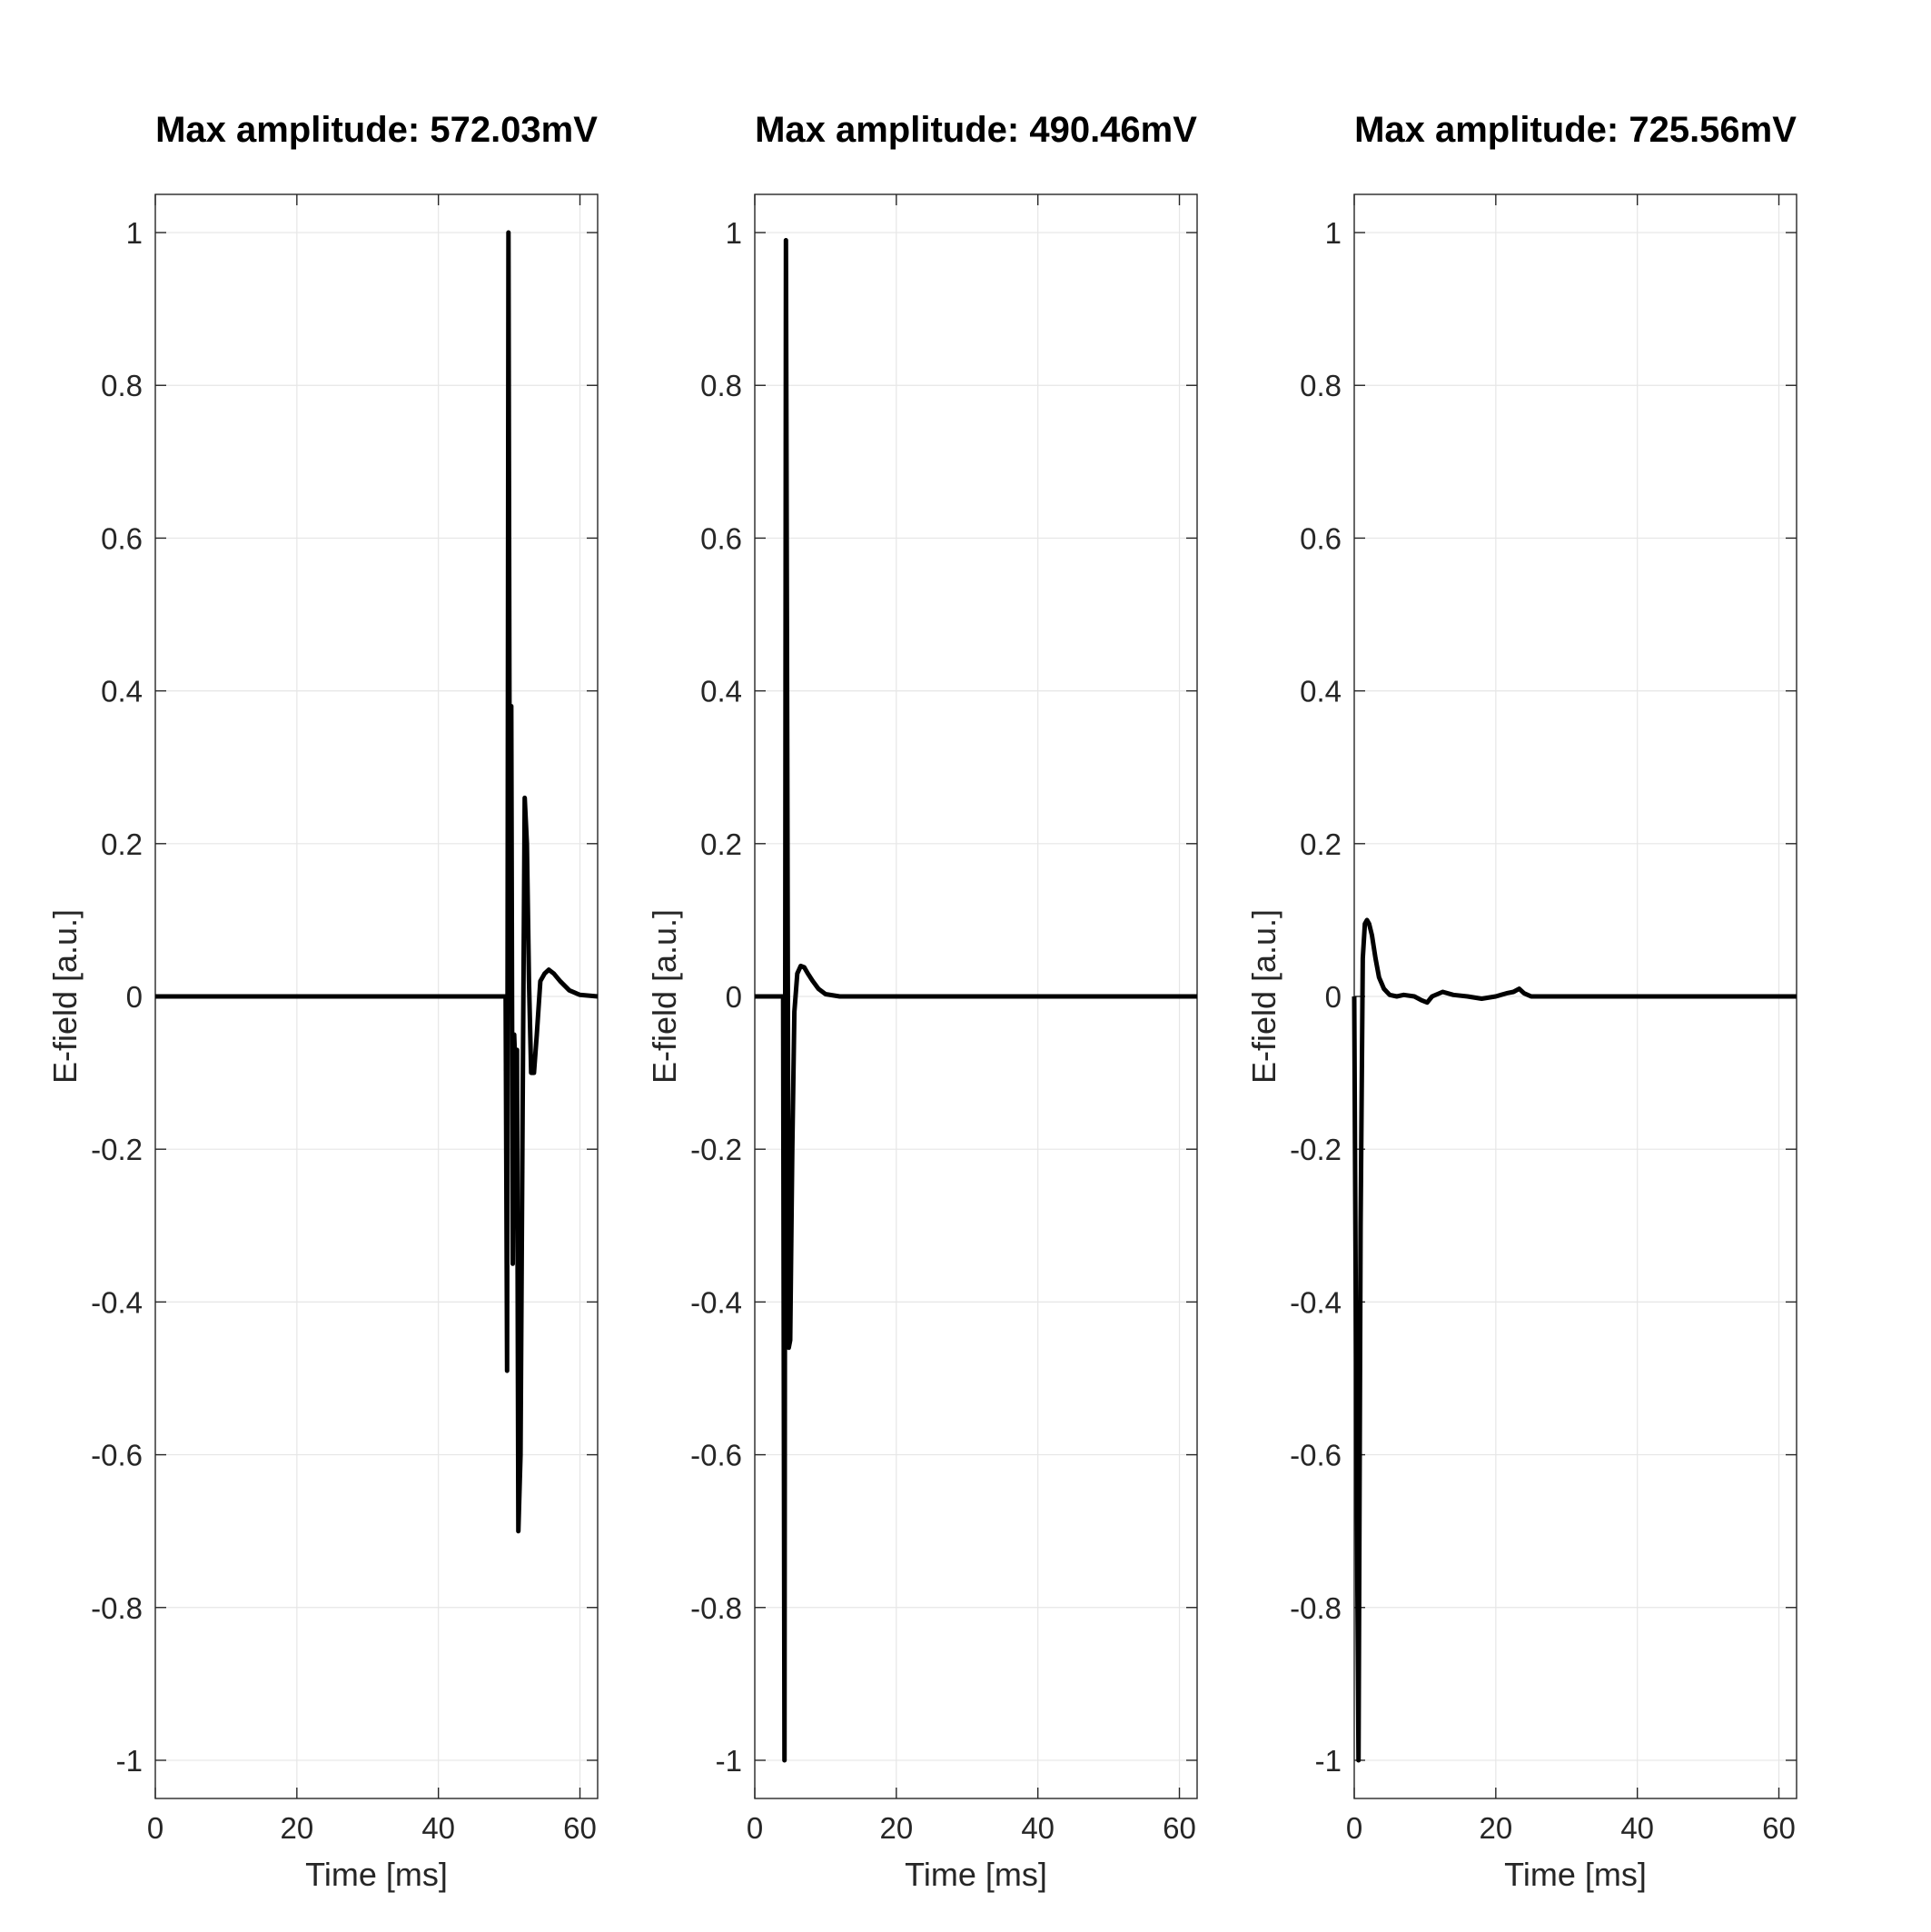  What do you see at coordinates (376, 130) in the screenshot?
I see `chart-title-1: Max amplitude: 572.03mV` at bounding box center [376, 130].